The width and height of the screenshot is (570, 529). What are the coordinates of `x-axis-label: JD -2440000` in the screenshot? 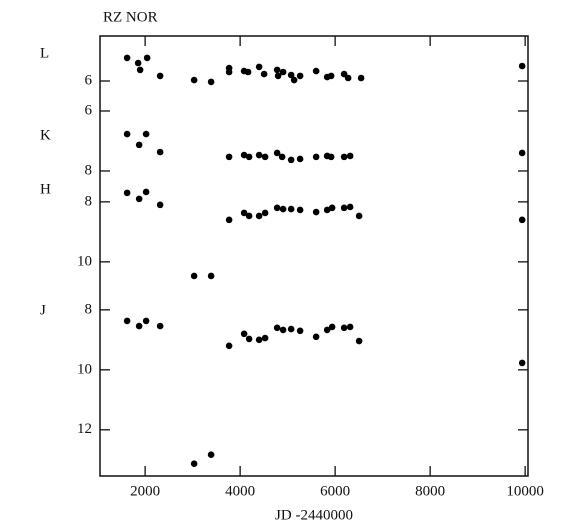 It's located at (314, 515).